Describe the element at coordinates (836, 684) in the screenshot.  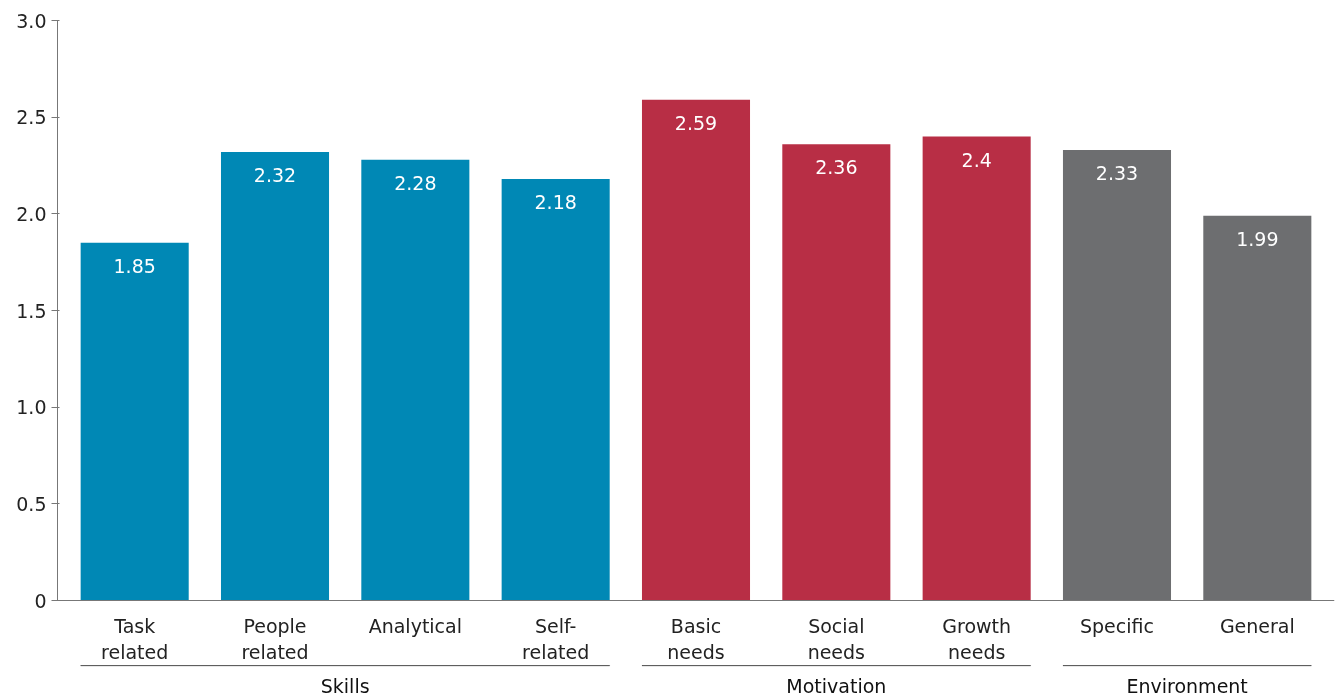
I see `text: Motivation` at that location.